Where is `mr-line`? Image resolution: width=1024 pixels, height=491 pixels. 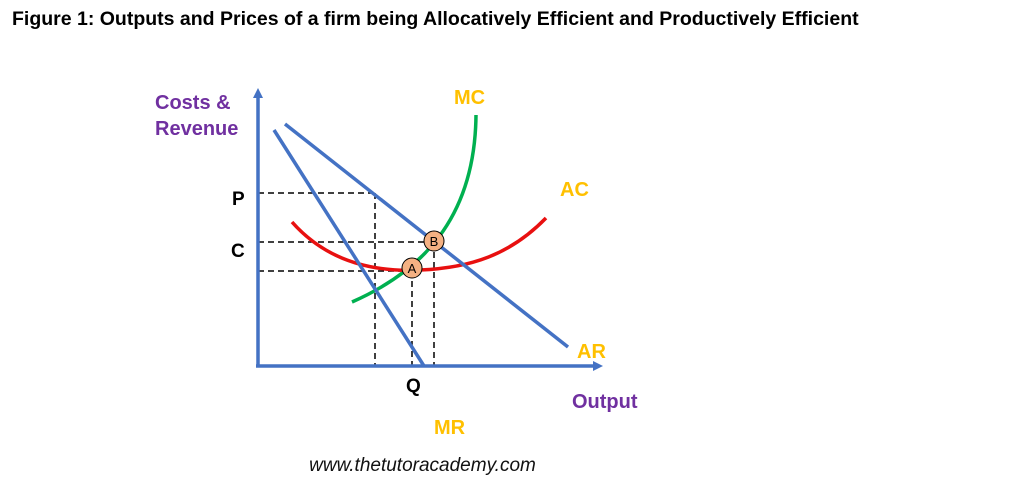 mr-line is located at coordinates (349, 248).